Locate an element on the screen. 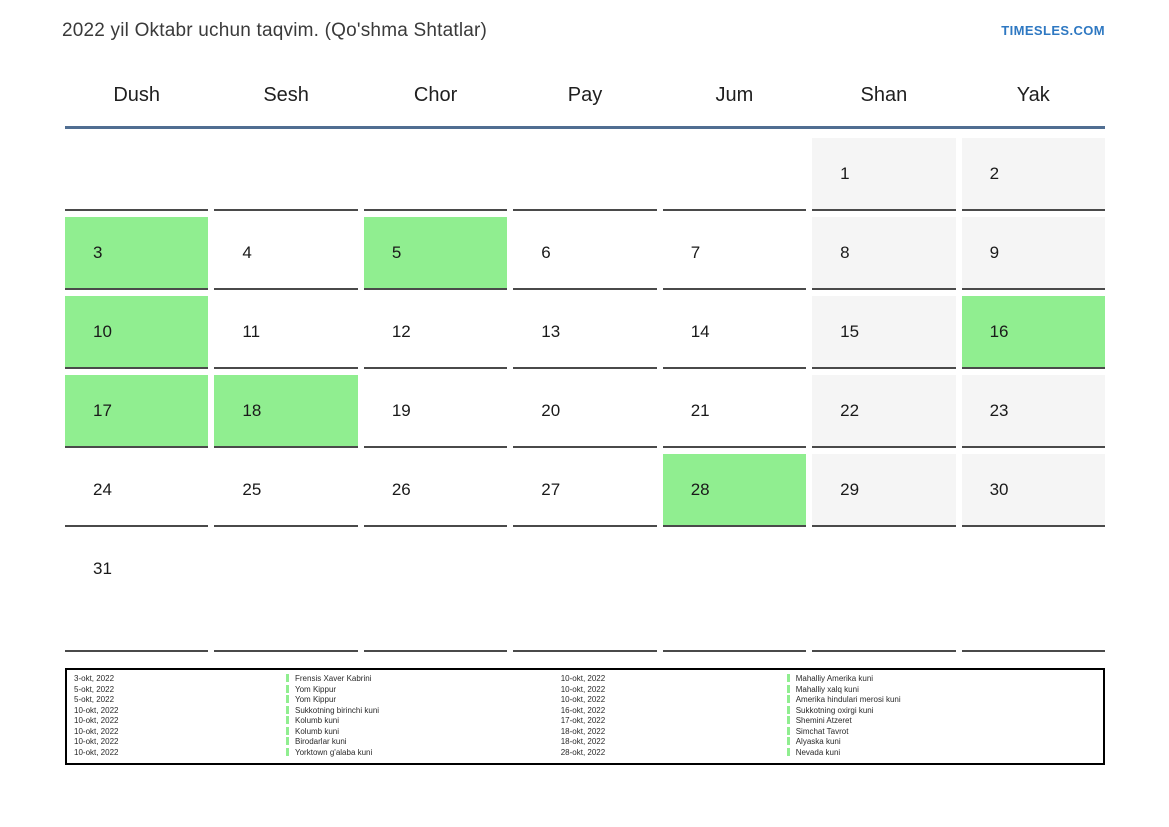  site-logo-link: TIMESLES.COM is located at coordinates (1053, 30).